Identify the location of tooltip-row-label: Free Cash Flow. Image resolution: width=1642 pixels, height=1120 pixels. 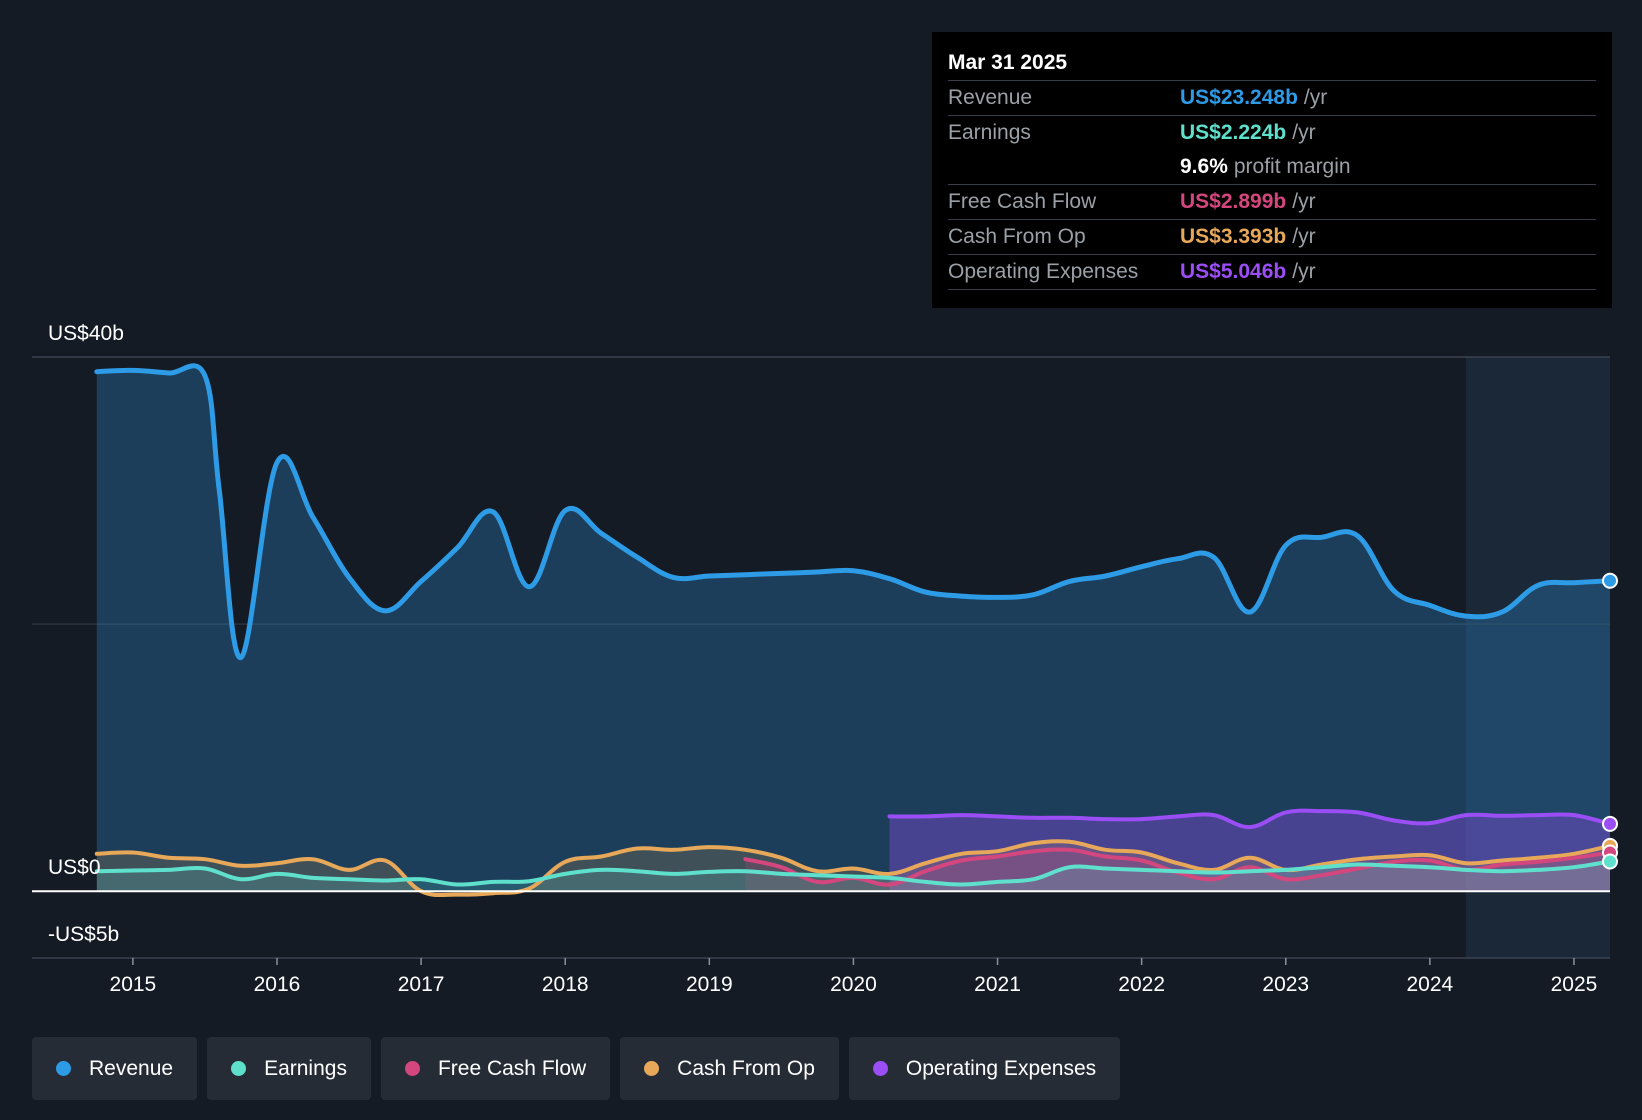
(1022, 201).